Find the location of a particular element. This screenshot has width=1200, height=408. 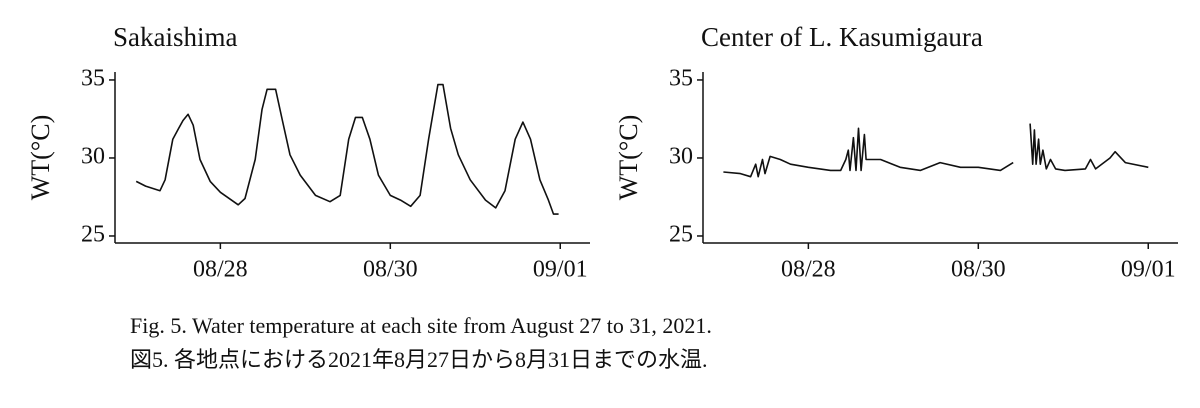

chart-title: Sakaishima is located at coordinates (175, 37).